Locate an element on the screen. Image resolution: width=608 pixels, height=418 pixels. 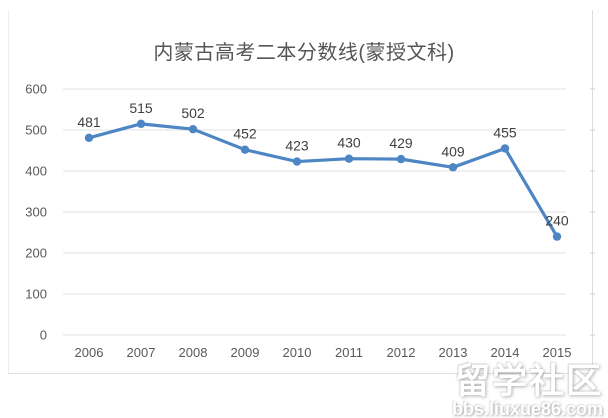
data-label: 455 is located at coordinates (505, 132).